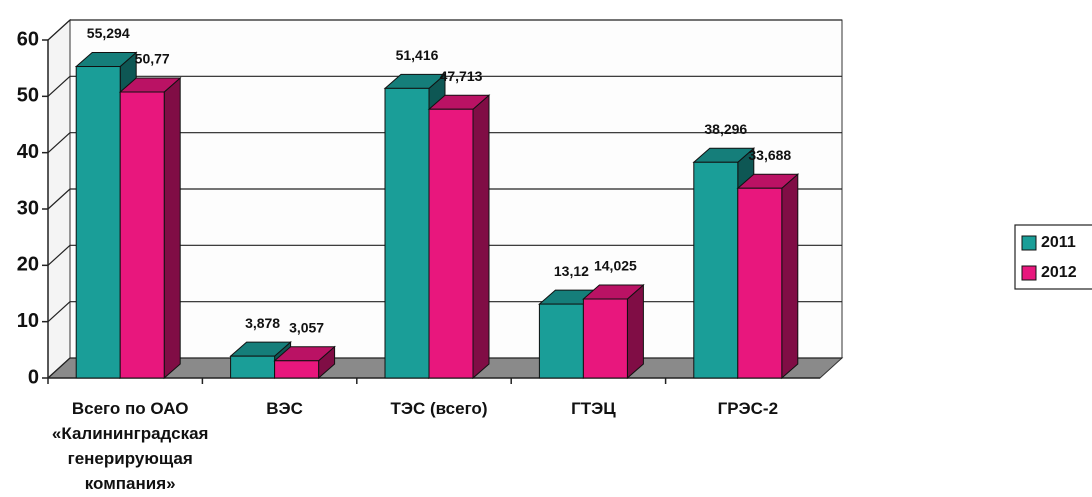  What do you see at coordinates (1059, 272) in the screenshot?
I see `legend-label: 2012` at bounding box center [1059, 272].